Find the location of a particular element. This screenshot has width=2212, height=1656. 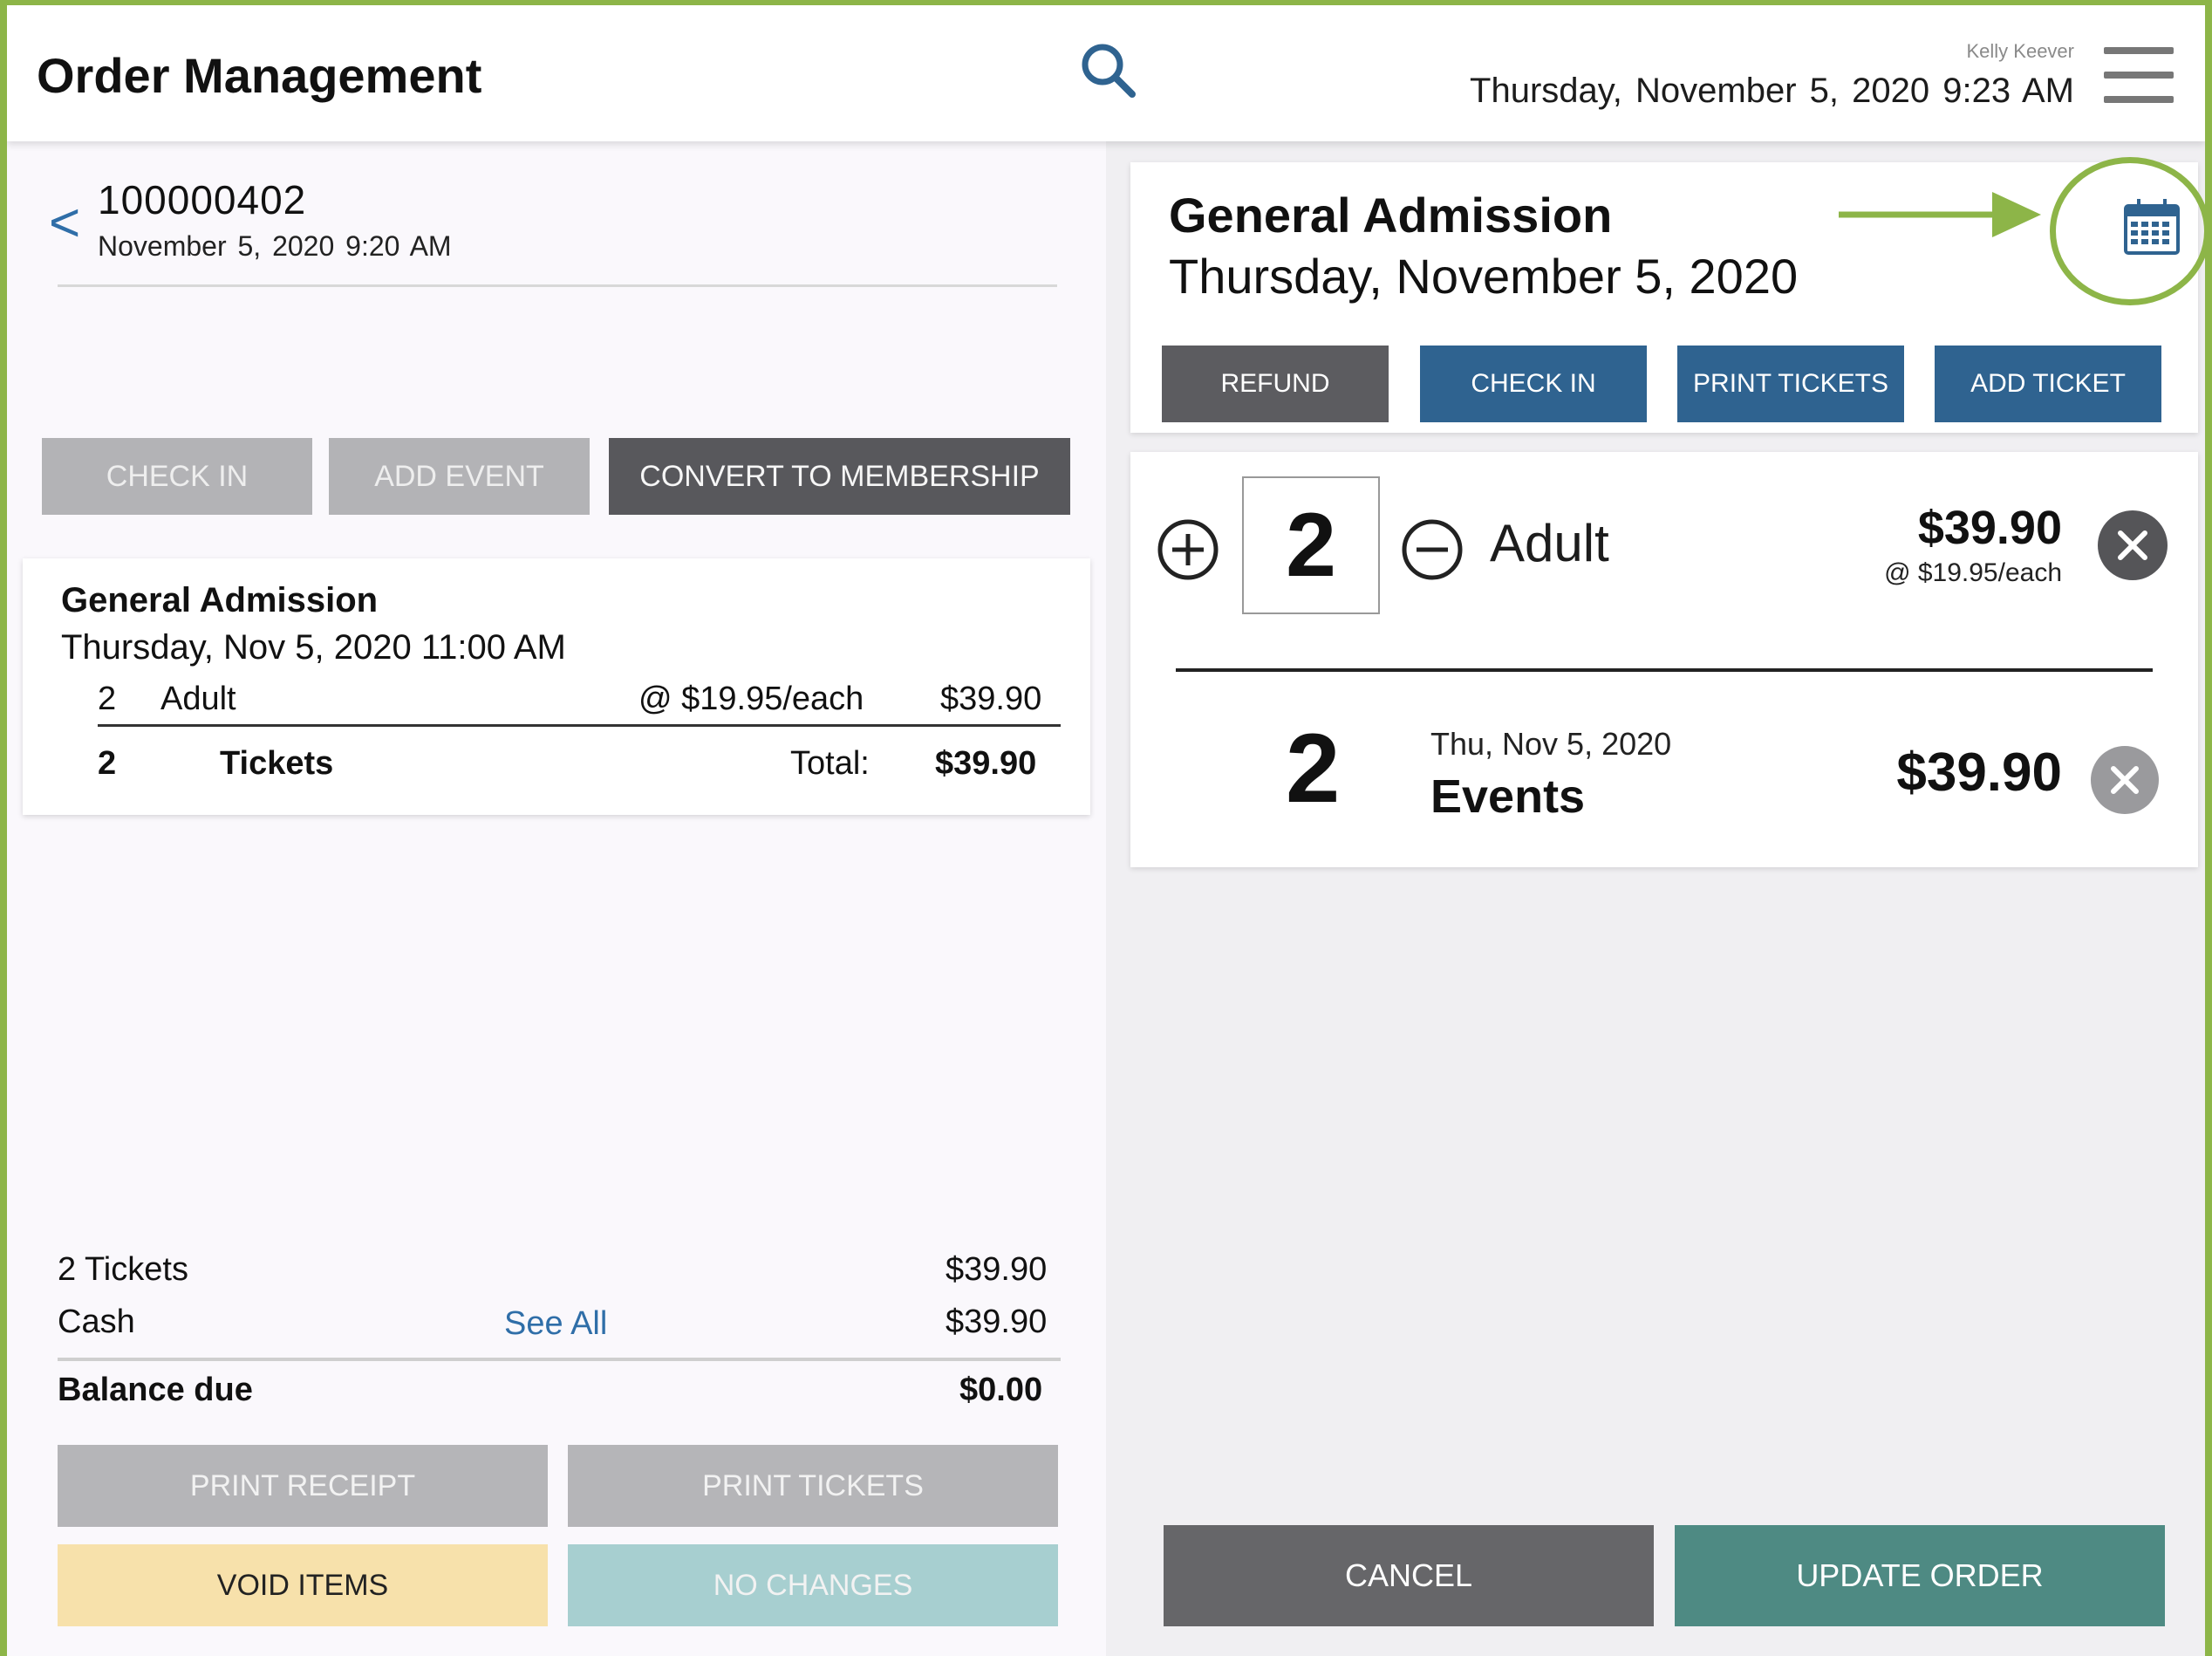

page-title: Order Management is located at coordinates (259, 75).